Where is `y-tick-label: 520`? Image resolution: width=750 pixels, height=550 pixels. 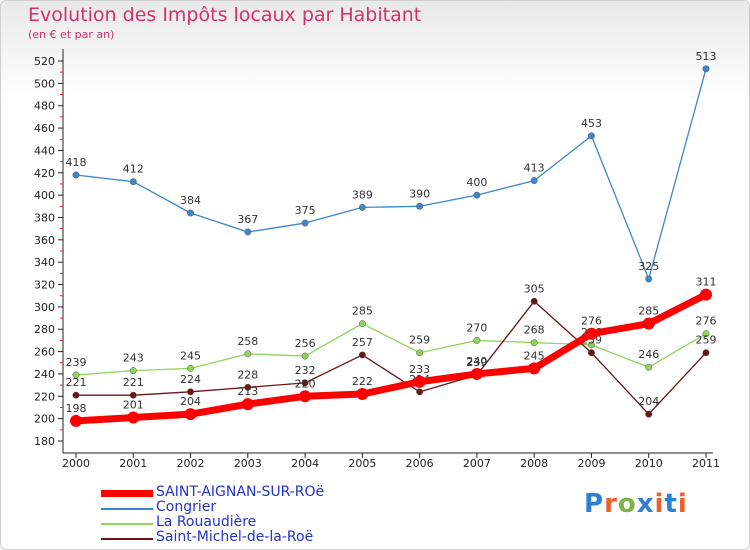 y-tick-label: 520 is located at coordinates (44, 61).